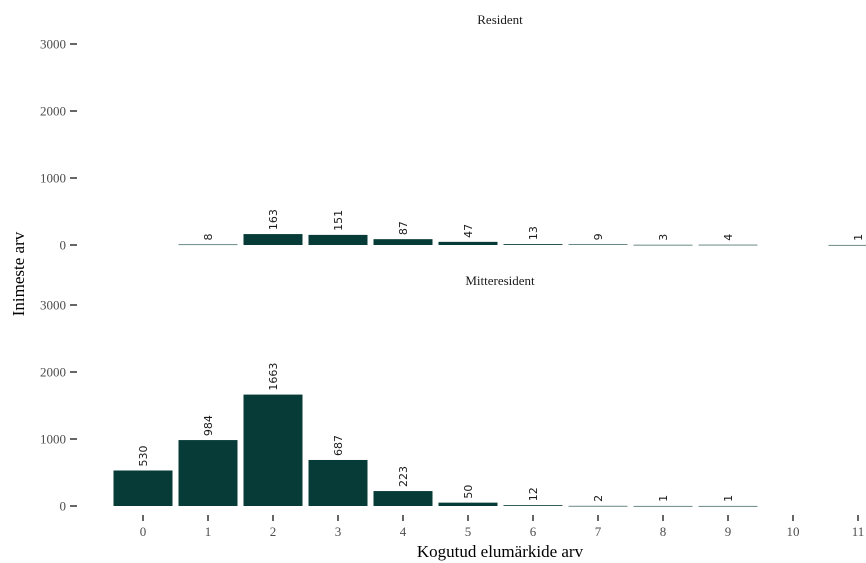 The width and height of the screenshot is (866, 563). I want to click on bar-value-label: 2, so click(598, 498).